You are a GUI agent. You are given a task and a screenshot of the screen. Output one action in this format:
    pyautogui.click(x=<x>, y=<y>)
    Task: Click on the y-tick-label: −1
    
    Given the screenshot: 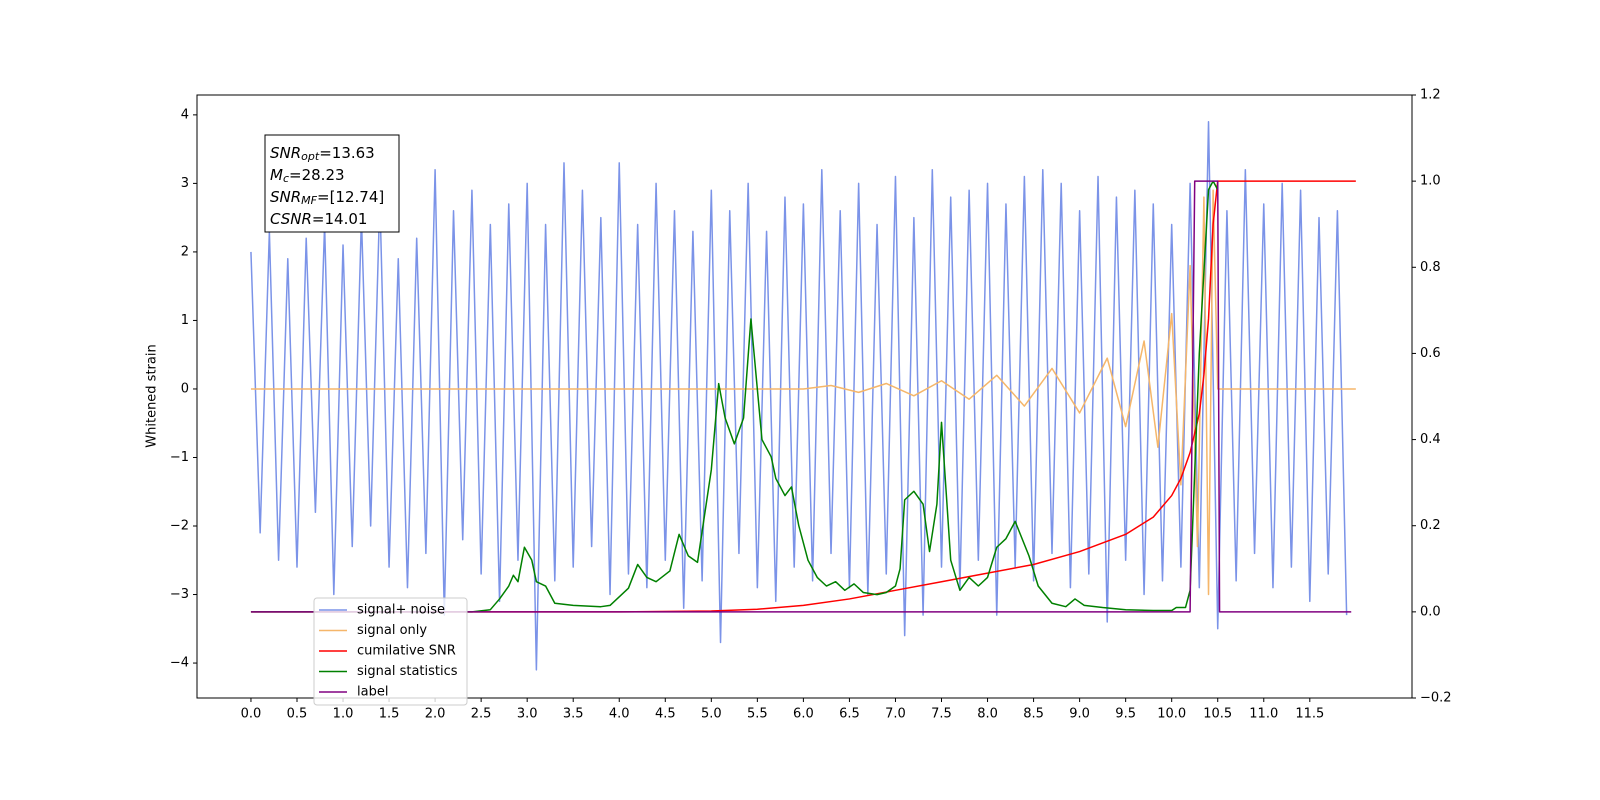 What is the action you would take?
    pyautogui.click(x=179, y=457)
    